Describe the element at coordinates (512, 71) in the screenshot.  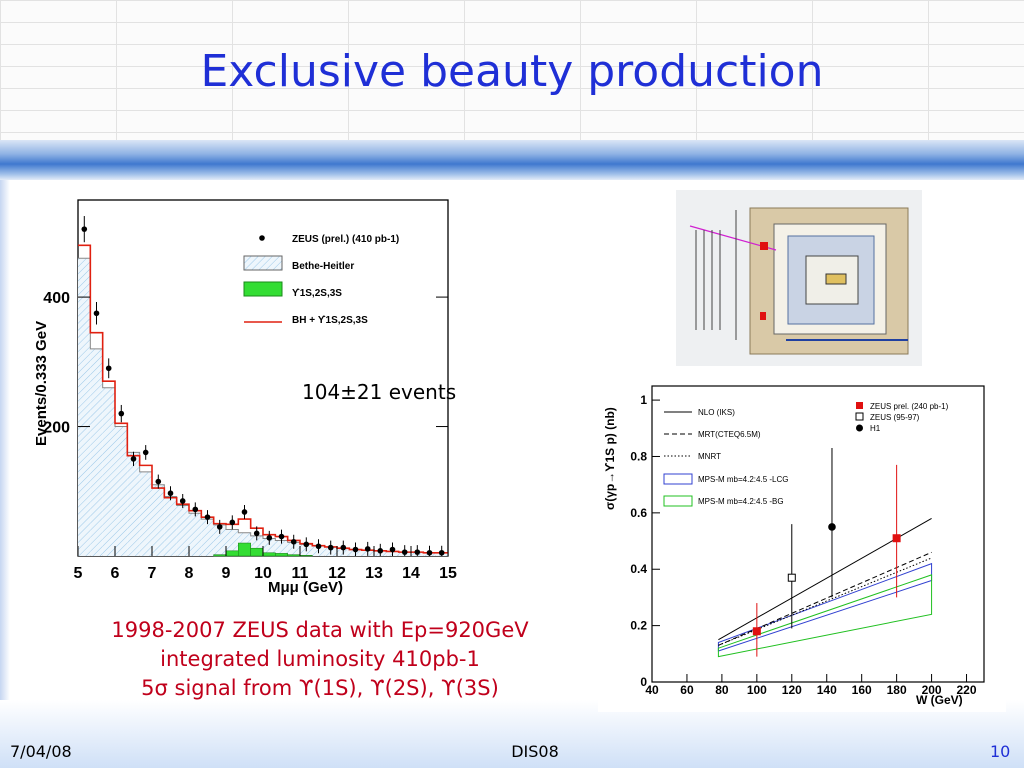
I see `slide-title: Exclusive beauty production` at that location.